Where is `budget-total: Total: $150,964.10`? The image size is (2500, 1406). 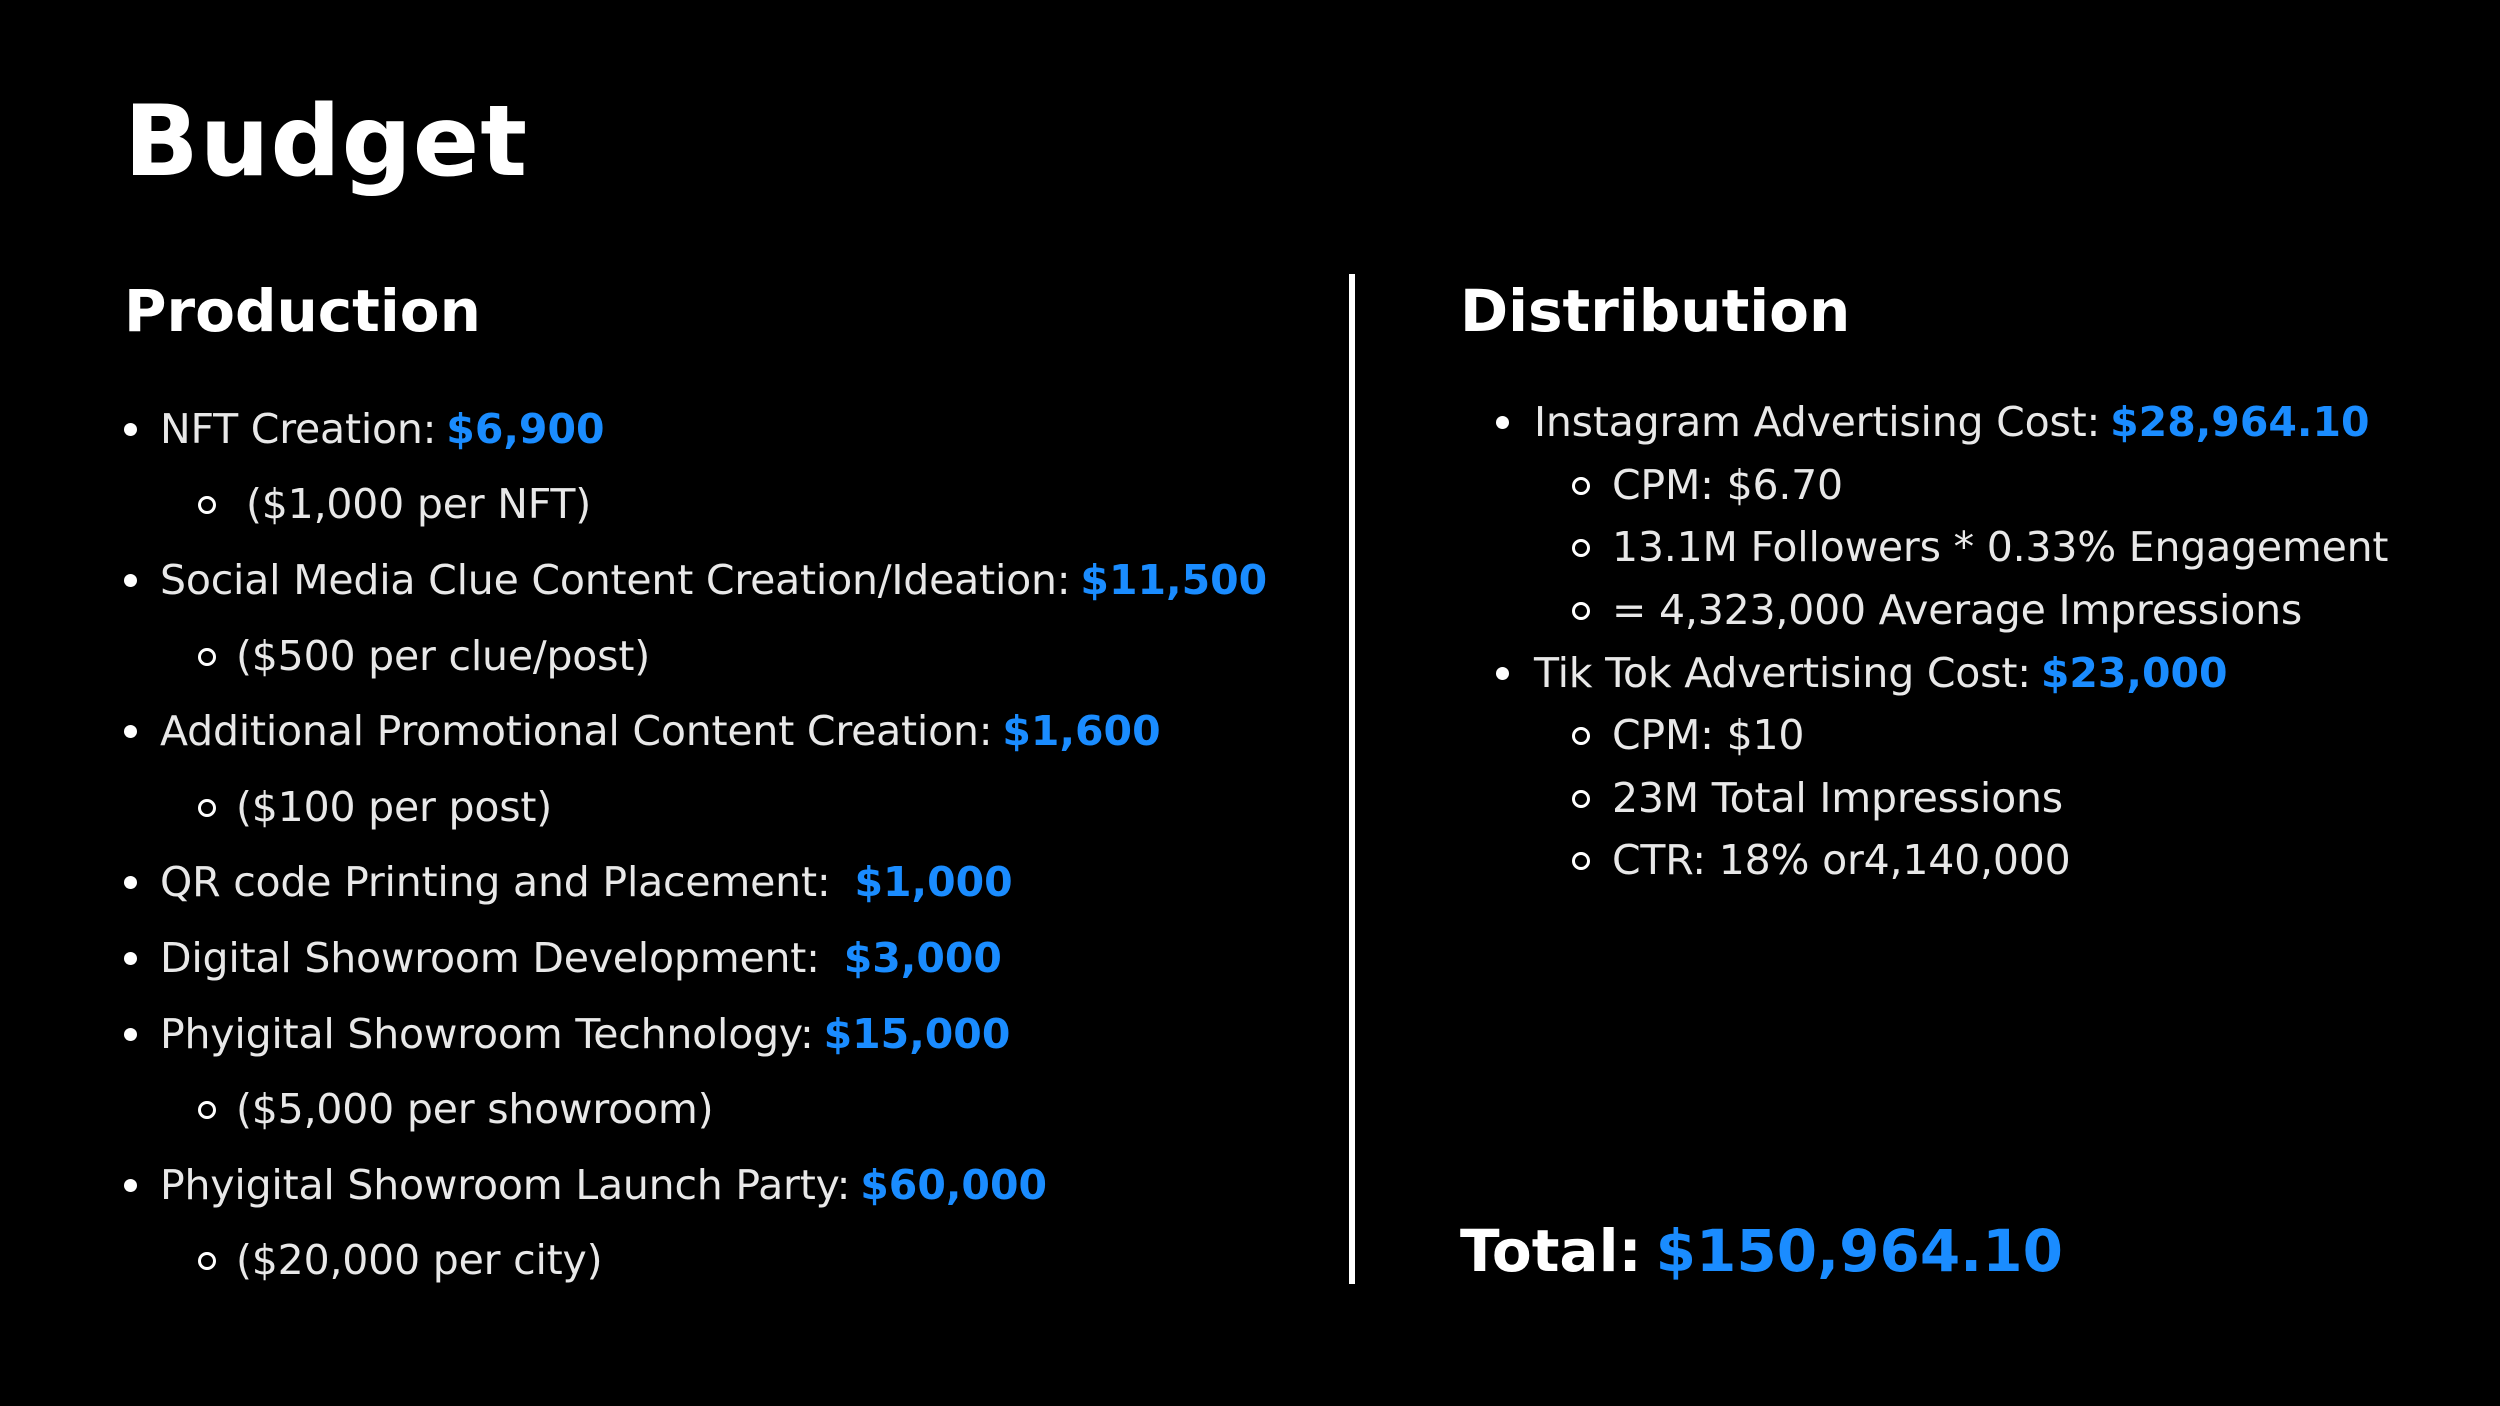 budget-total: Total: $150,964.10 is located at coordinates (1761, 1251).